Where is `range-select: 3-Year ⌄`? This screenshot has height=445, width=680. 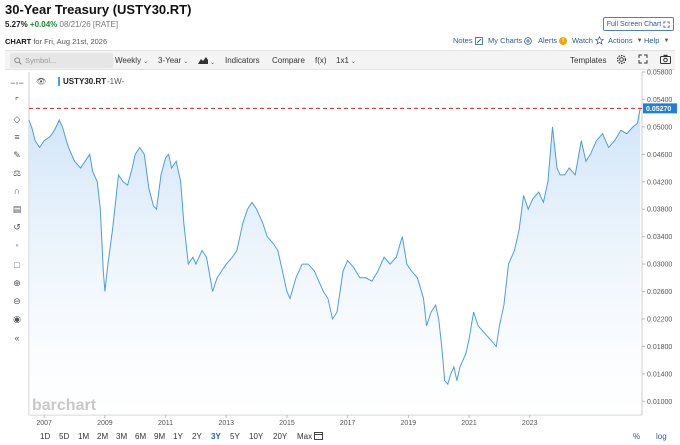
range-select: 3-Year ⌄ is located at coordinates (173, 60).